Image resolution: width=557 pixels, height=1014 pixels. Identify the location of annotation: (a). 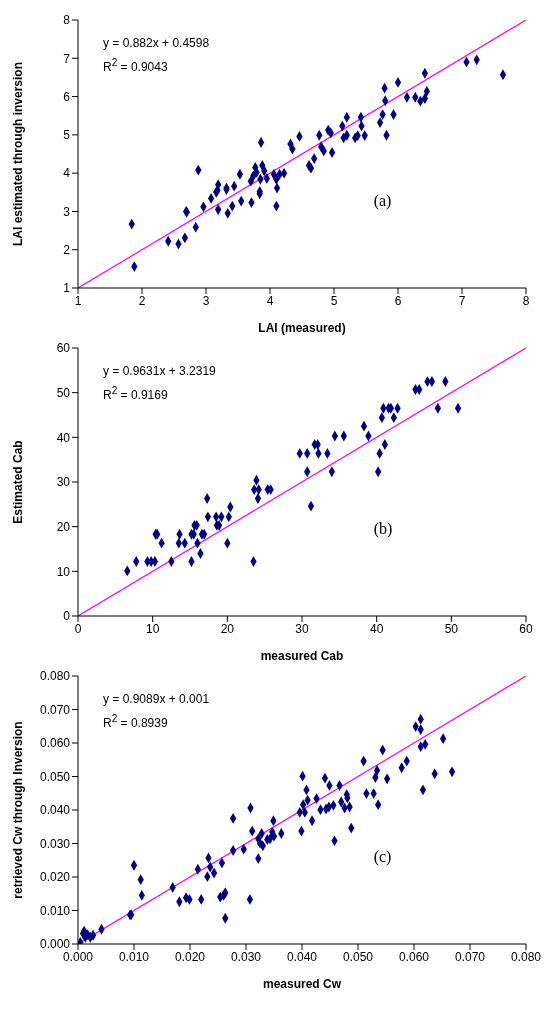
(382, 200).